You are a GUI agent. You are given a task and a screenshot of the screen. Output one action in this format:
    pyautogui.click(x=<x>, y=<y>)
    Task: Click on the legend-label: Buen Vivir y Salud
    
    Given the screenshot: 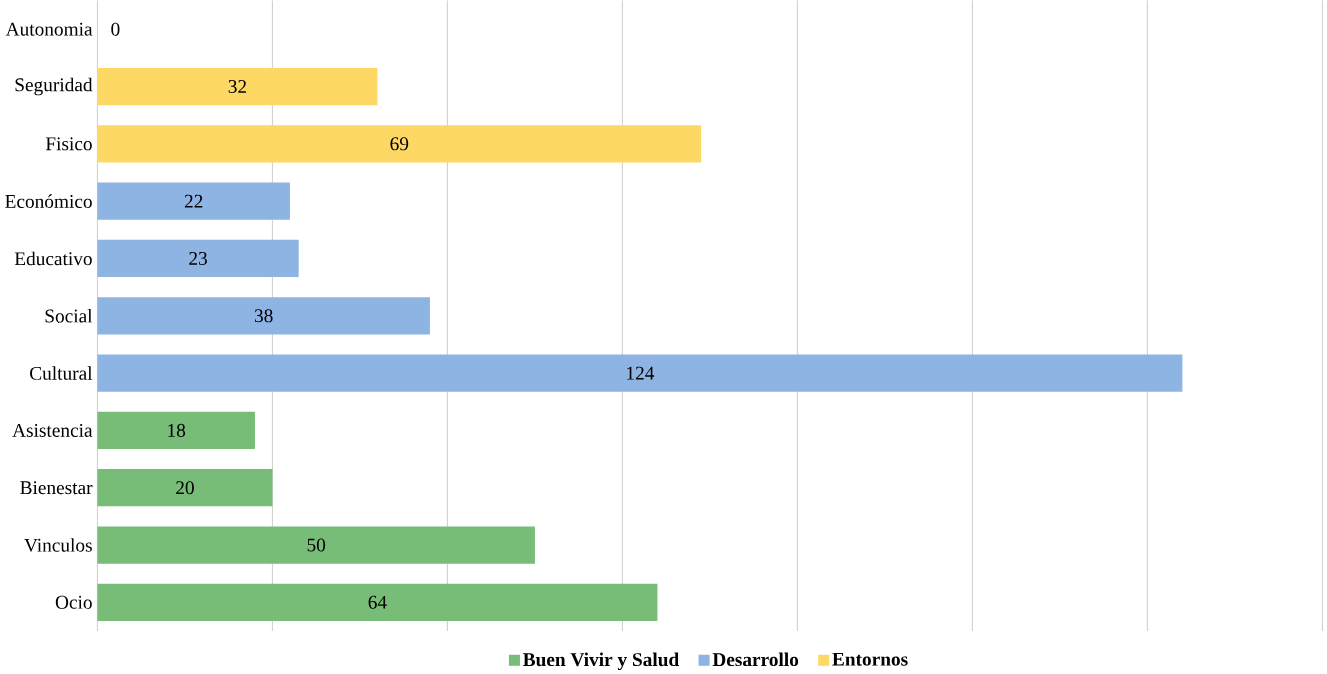 What is the action you would take?
    pyautogui.click(x=601, y=661)
    